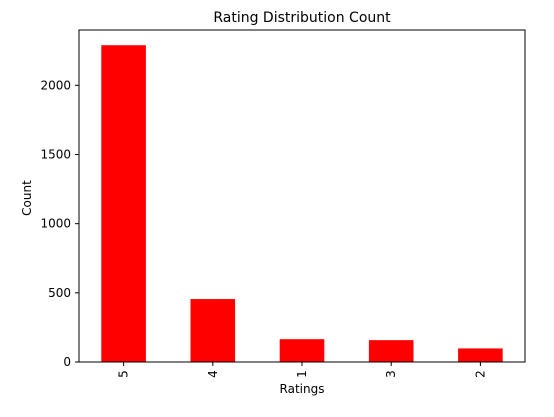 This screenshot has width=554, height=417. Describe the element at coordinates (302, 18) in the screenshot. I see `chart-title: Rating Distribution Count` at that location.